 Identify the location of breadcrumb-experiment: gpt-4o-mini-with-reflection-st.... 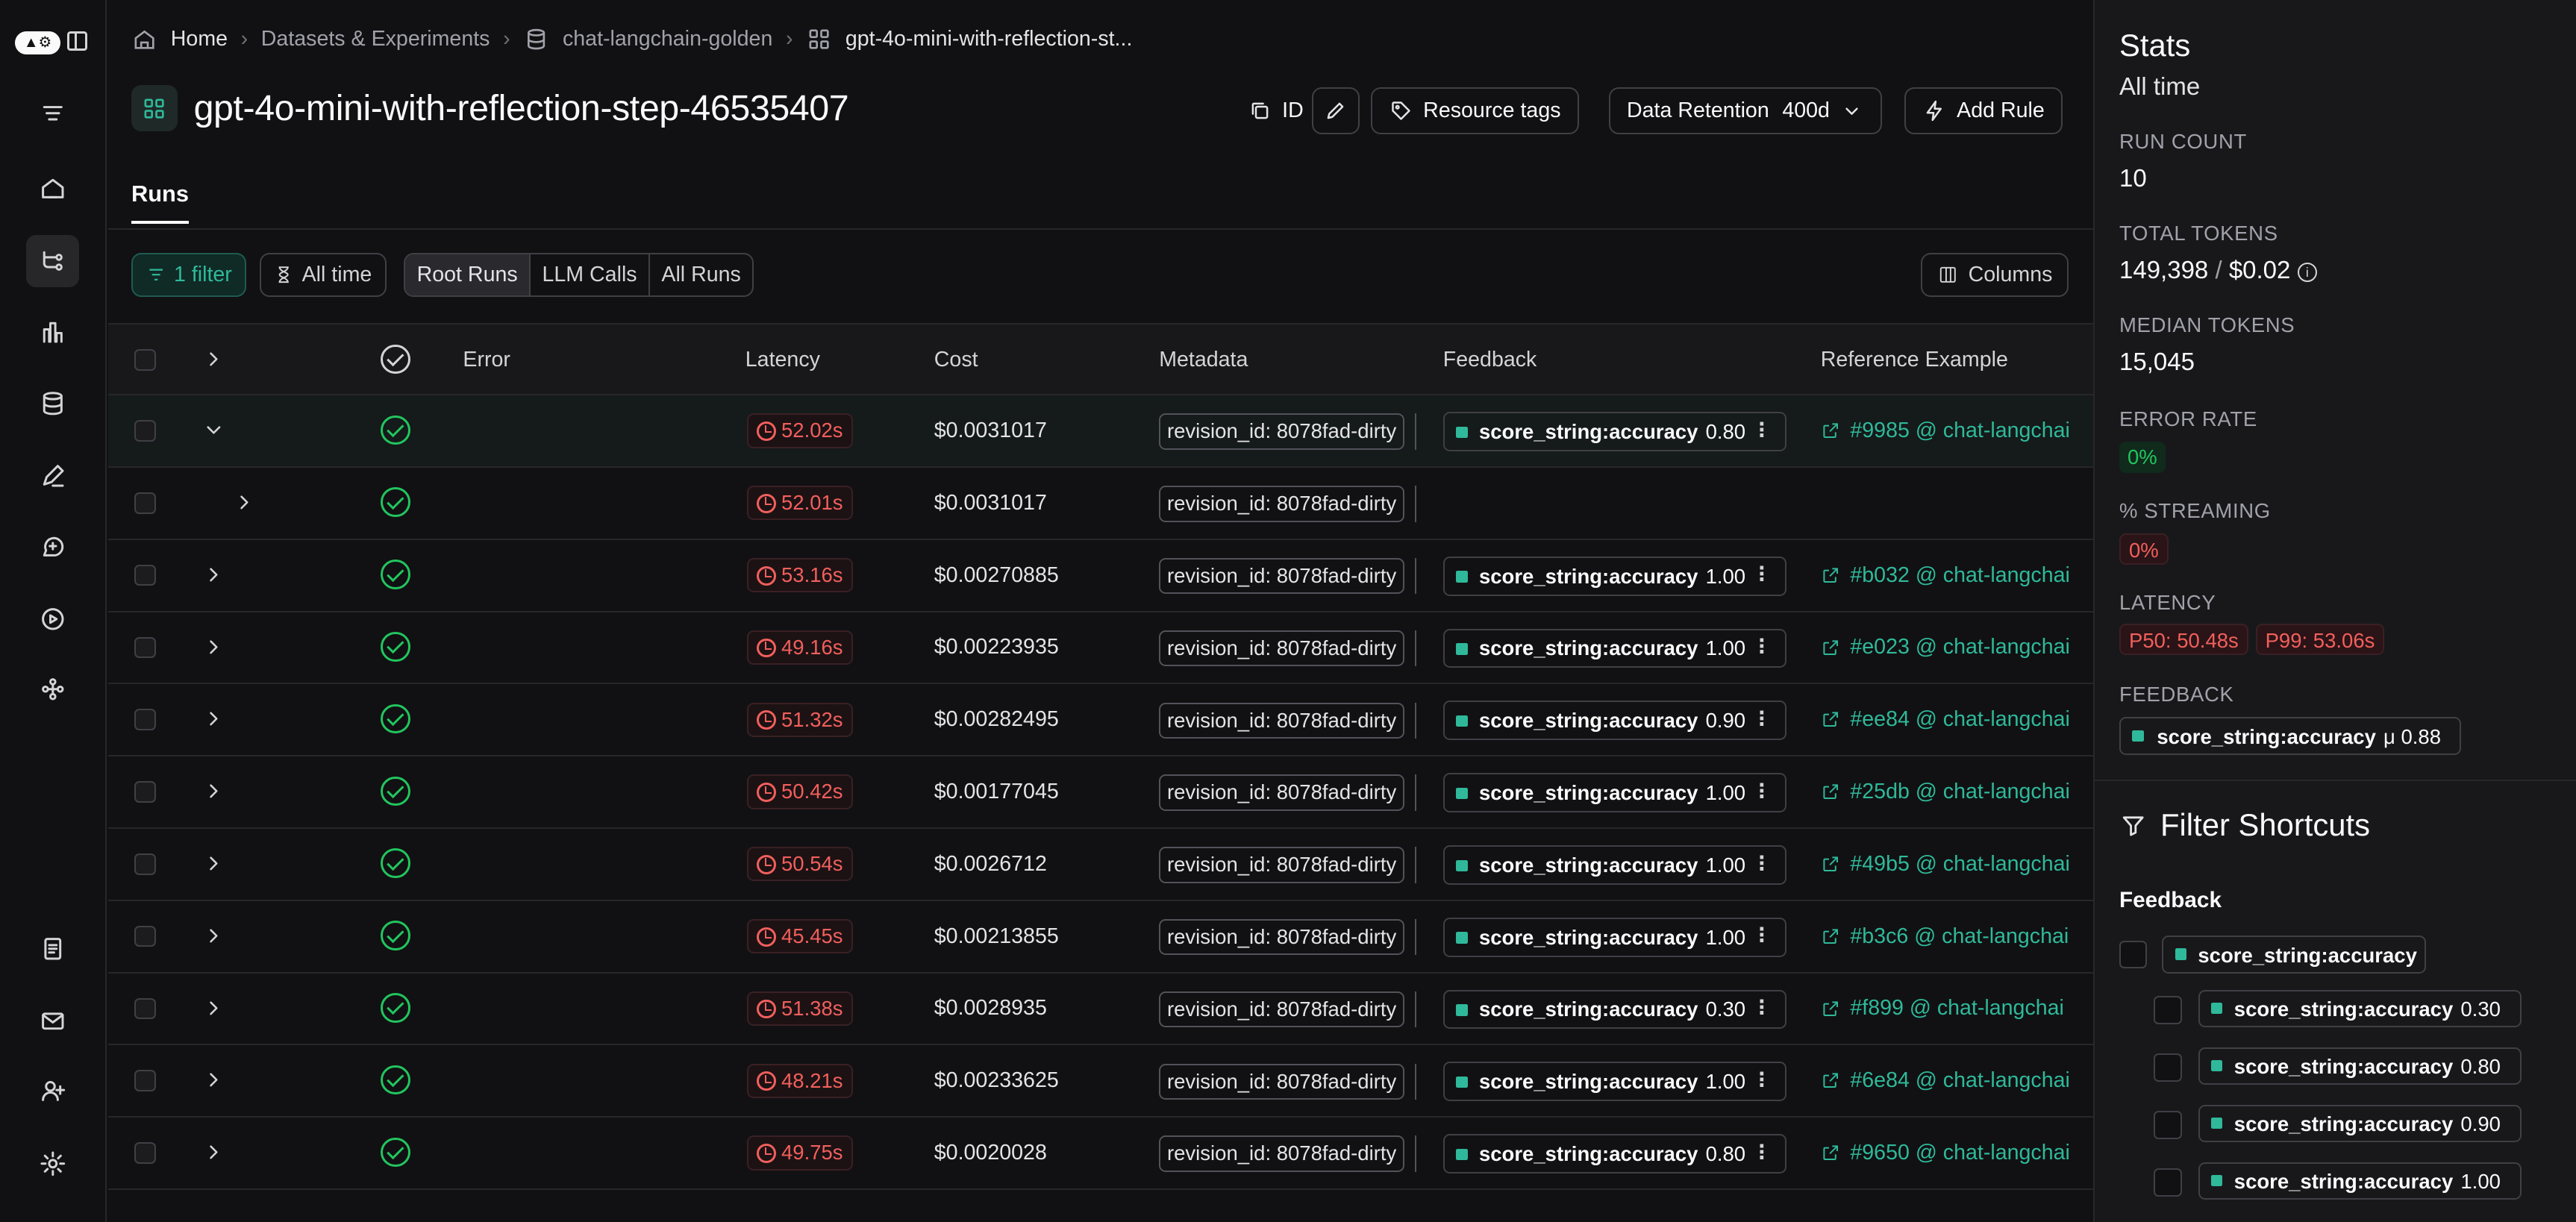
(989, 39).